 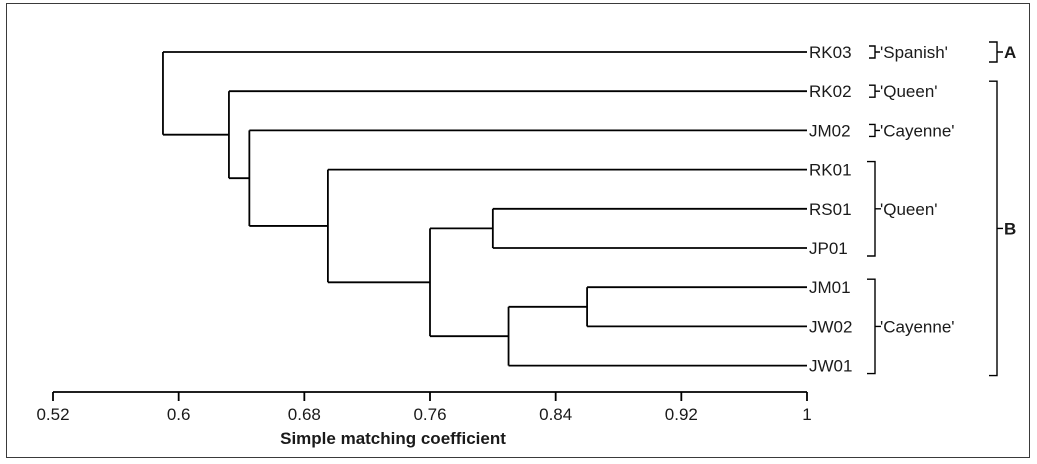 I want to click on cluster-label: B, so click(x=1010, y=228).